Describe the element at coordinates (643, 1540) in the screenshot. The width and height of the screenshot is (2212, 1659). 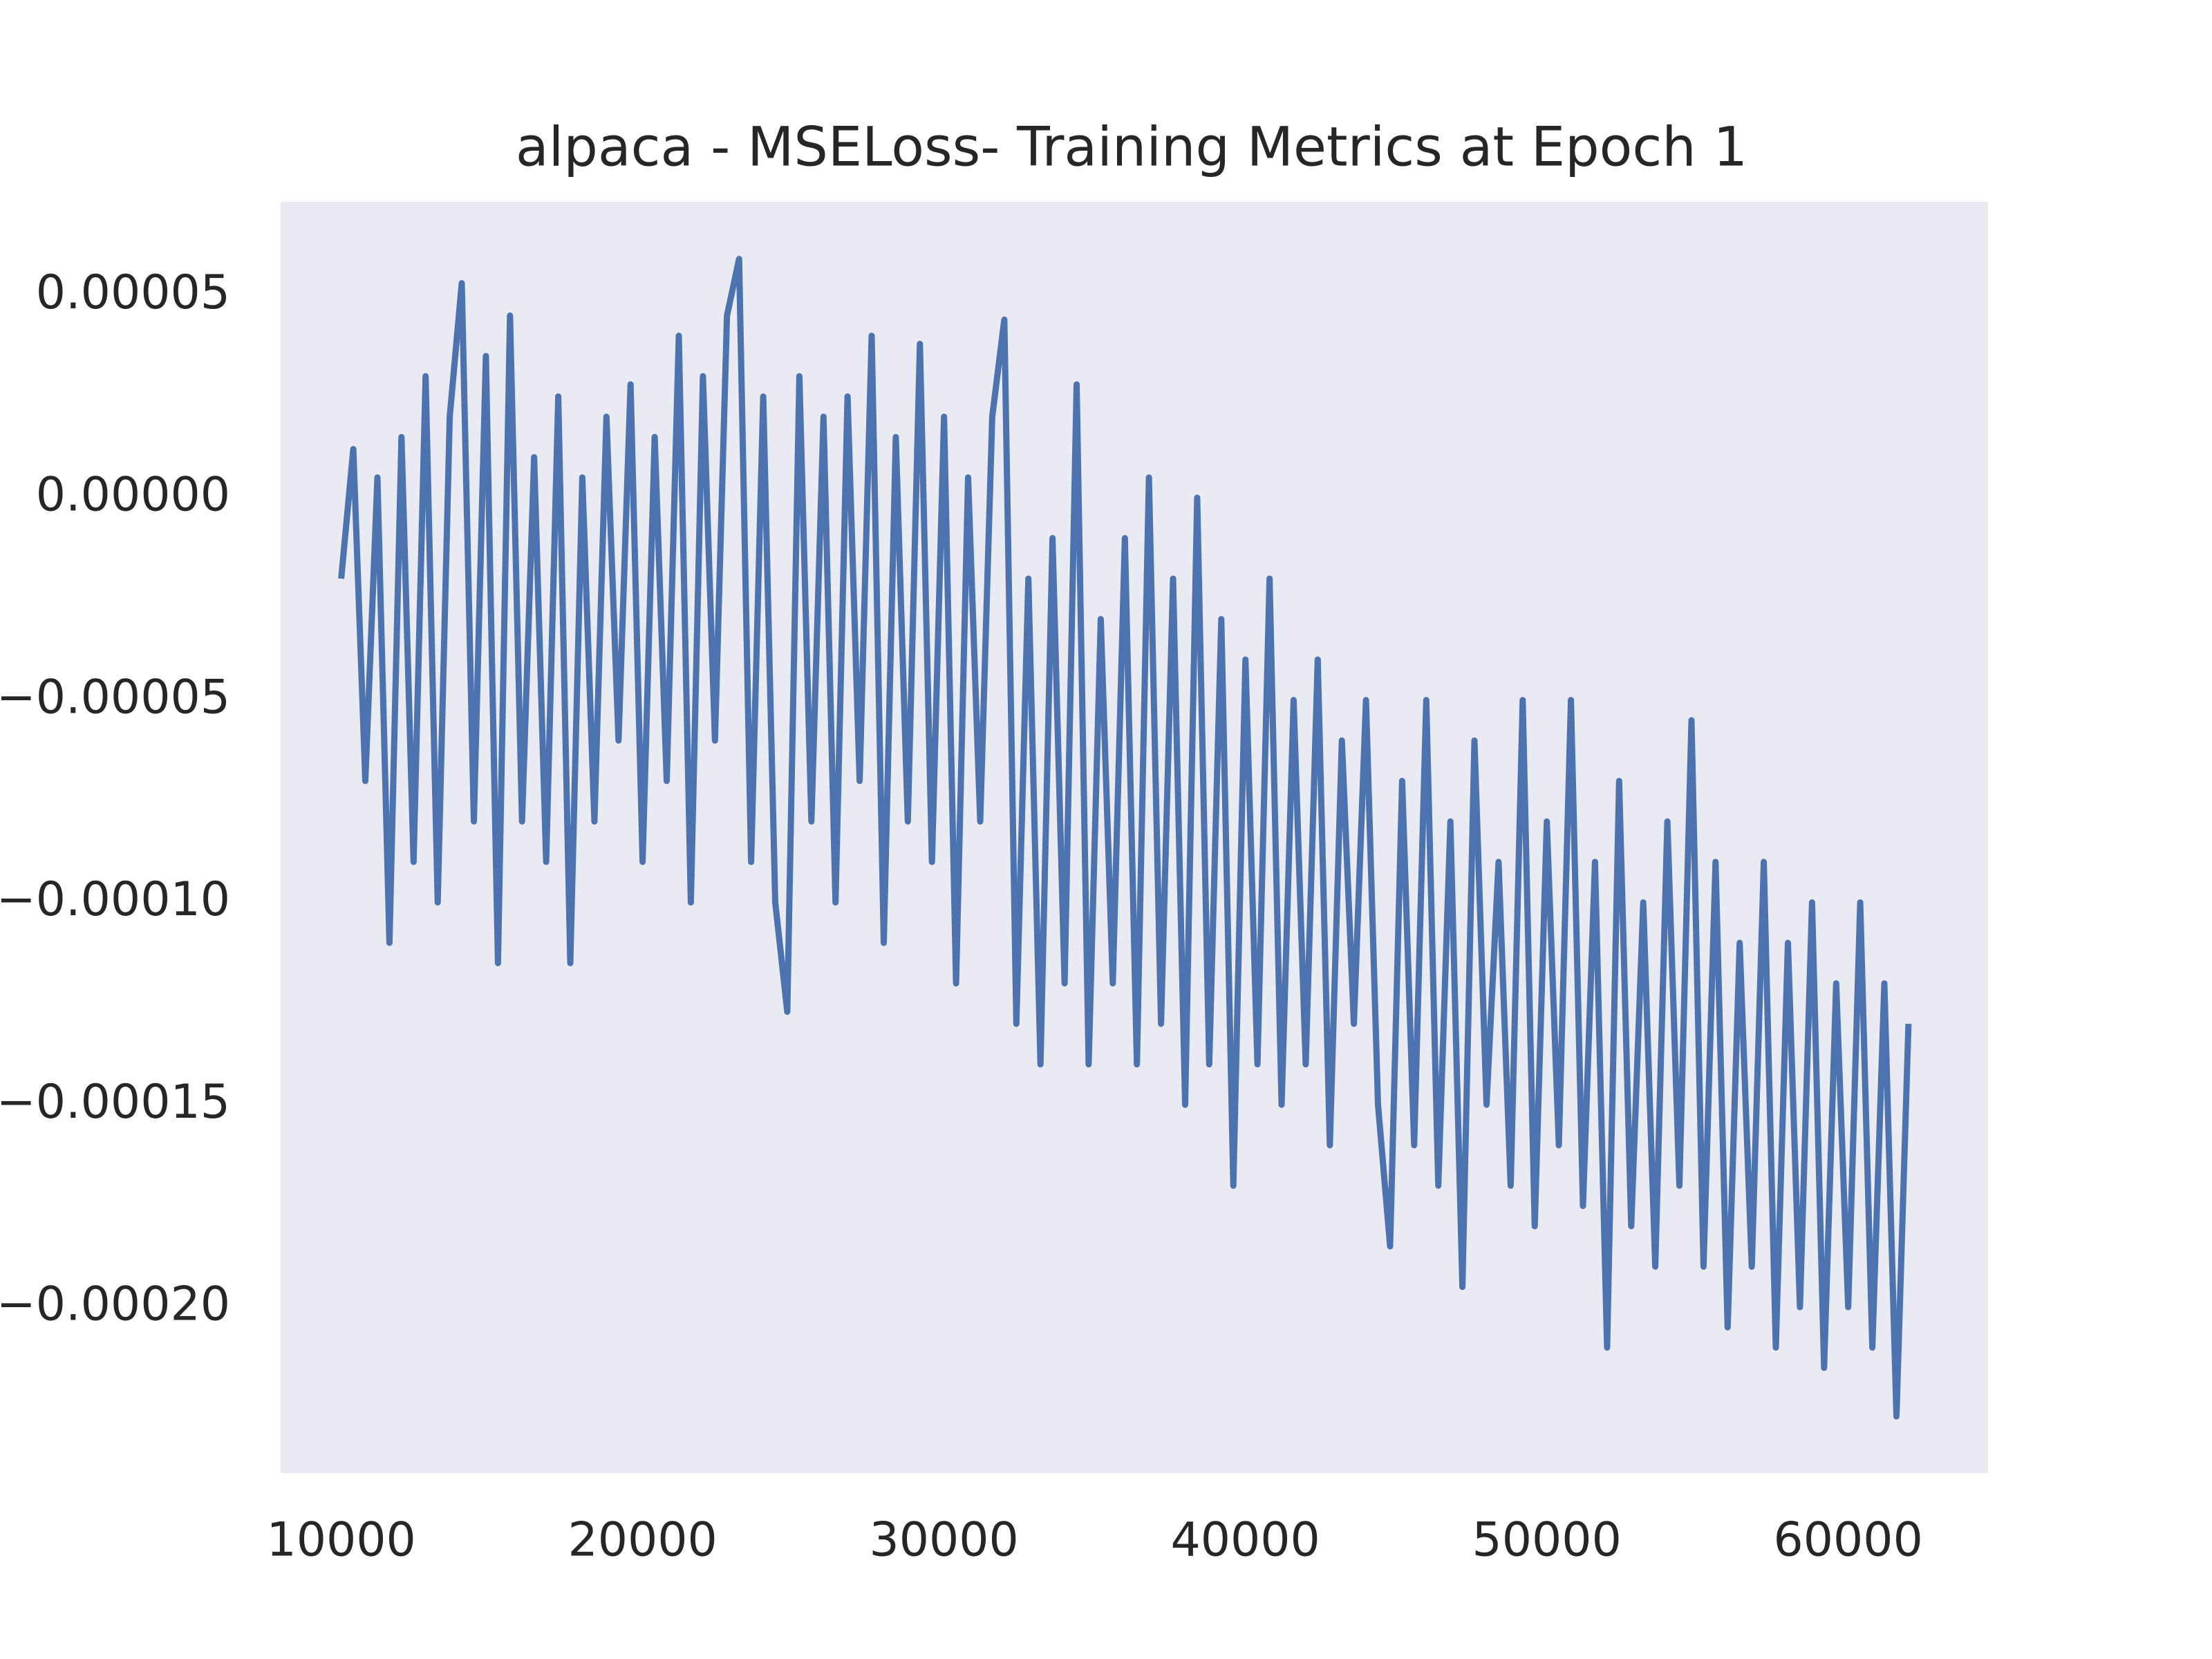
I see `x-tick-label: 20000` at that location.